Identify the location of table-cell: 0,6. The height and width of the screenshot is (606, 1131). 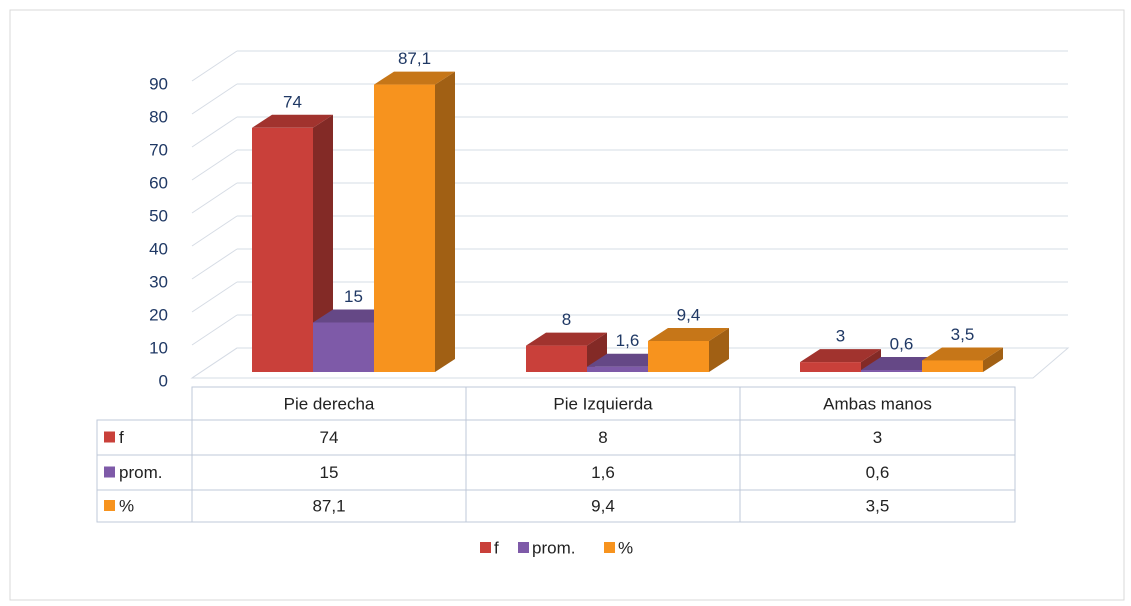
(878, 472).